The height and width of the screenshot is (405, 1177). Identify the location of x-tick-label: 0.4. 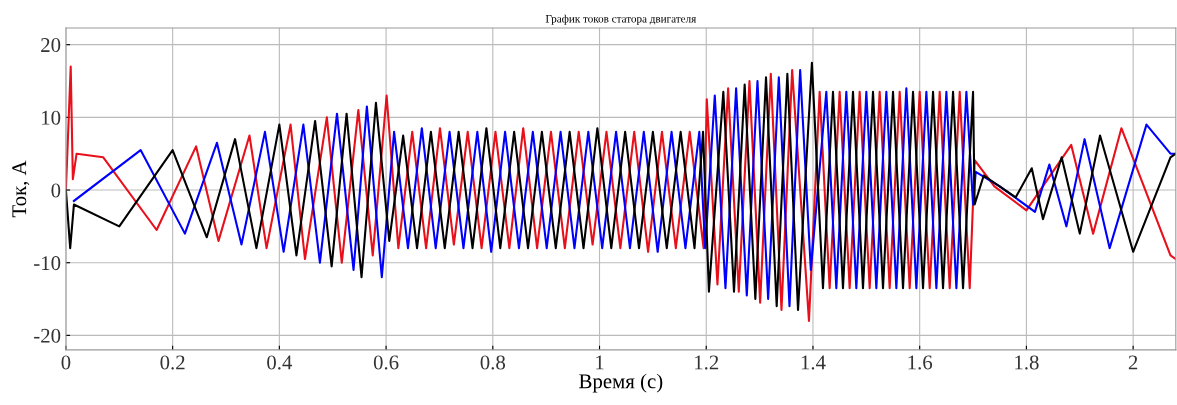
(280, 362).